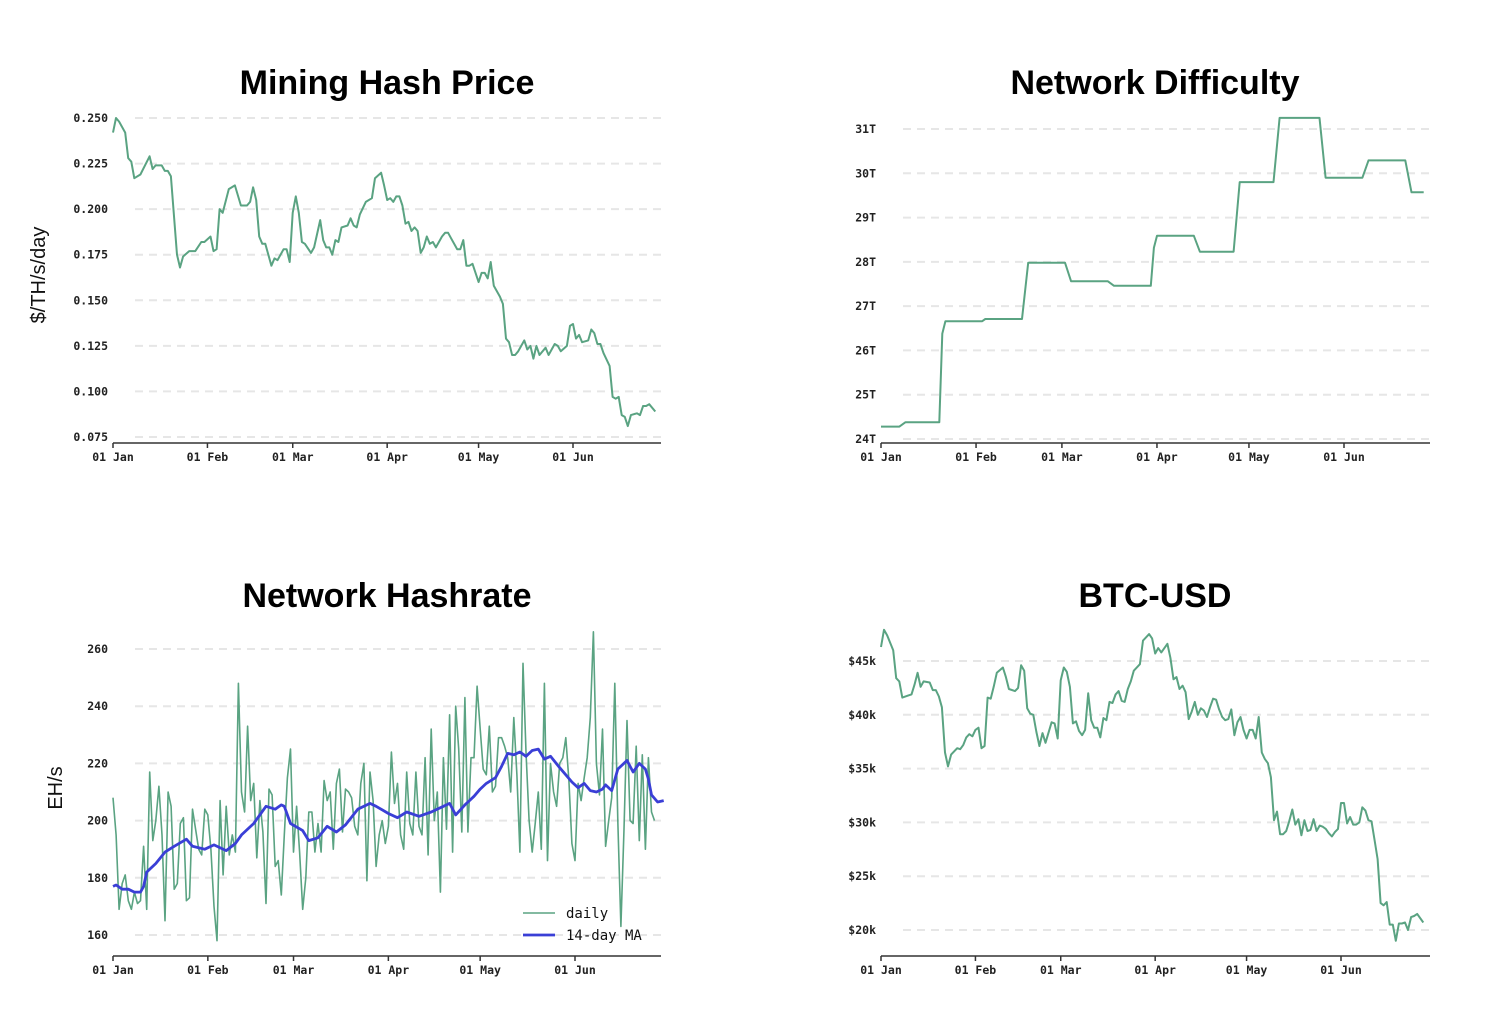  I want to click on chart-title: Mining Hash Price, so click(387, 83).